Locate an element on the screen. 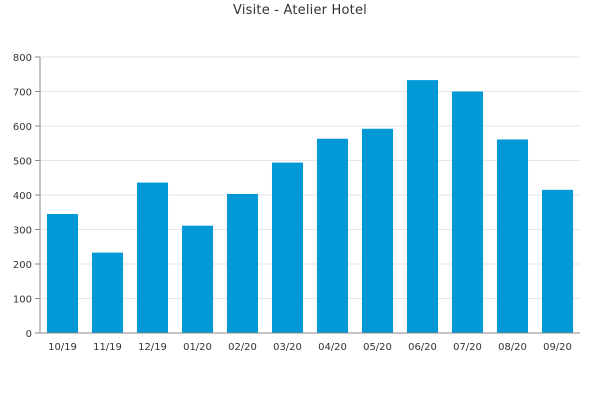 Image resolution: width=600 pixels, height=404 pixels. chart-title: Visite - Atelier Hotel is located at coordinates (300, 10).